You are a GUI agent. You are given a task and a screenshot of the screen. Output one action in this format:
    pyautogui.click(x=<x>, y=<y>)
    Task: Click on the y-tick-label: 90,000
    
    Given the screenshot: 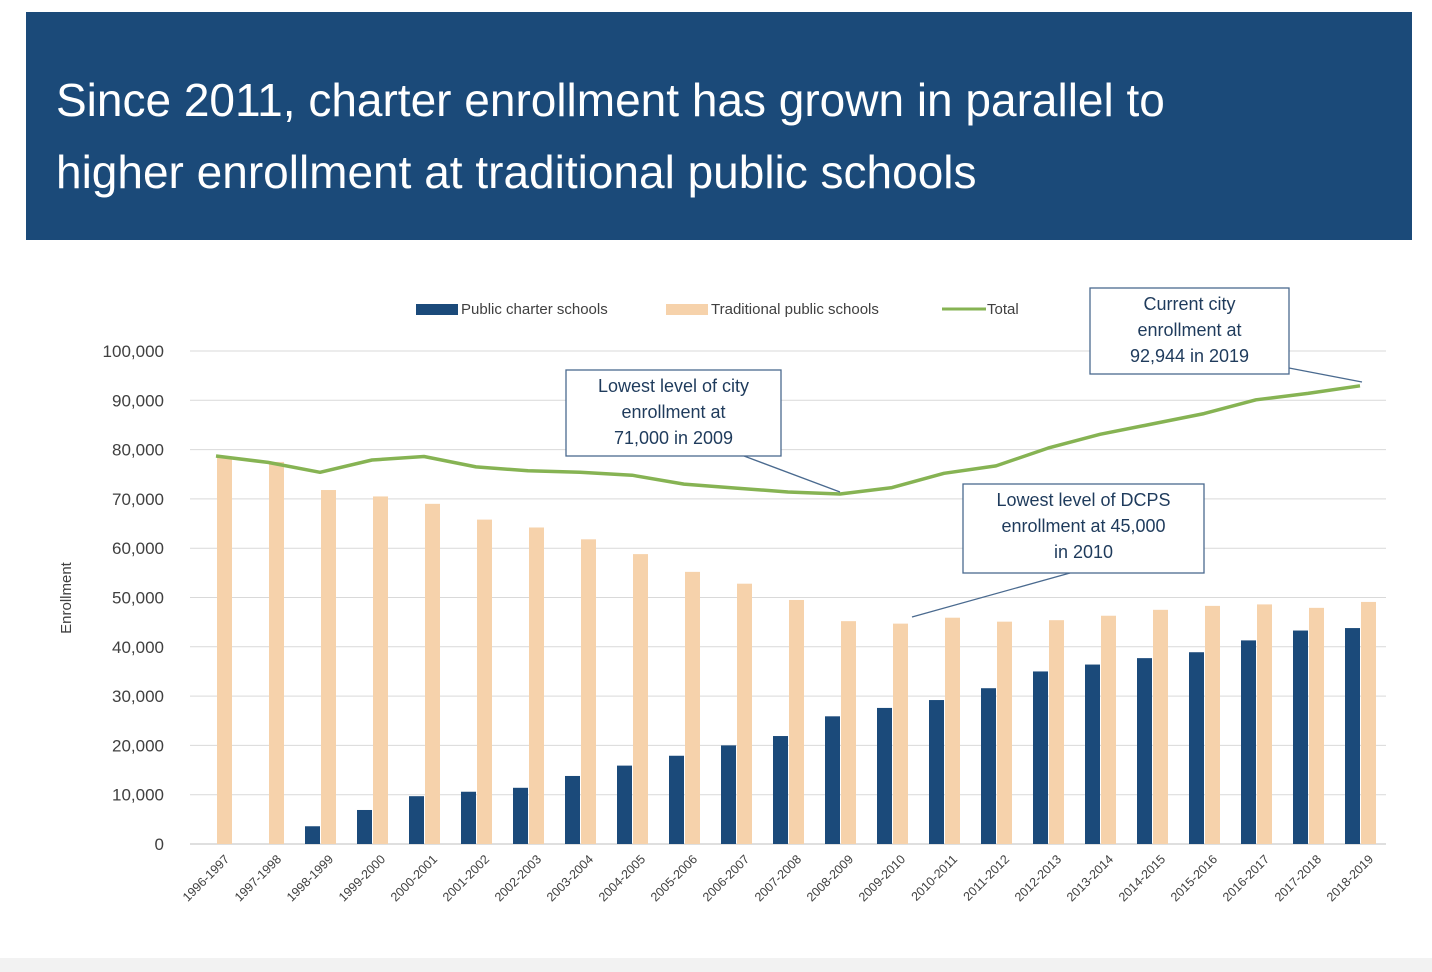 What is the action you would take?
    pyautogui.click(x=138, y=400)
    